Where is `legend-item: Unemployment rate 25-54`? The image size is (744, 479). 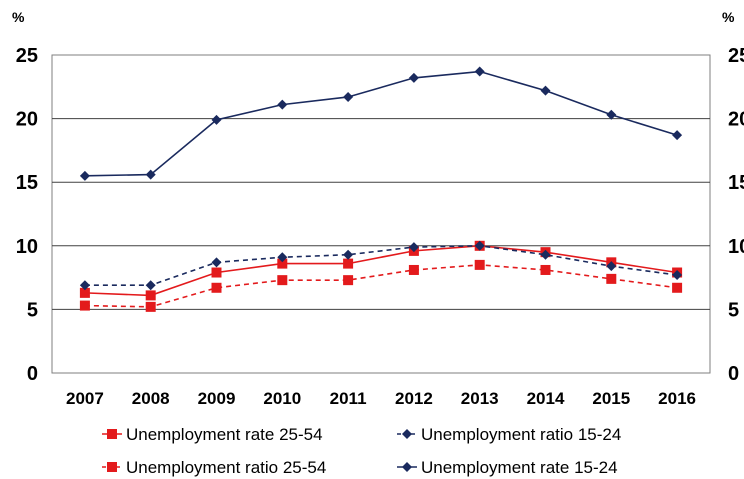
legend-item: Unemployment rate 25-54 is located at coordinates (212, 434).